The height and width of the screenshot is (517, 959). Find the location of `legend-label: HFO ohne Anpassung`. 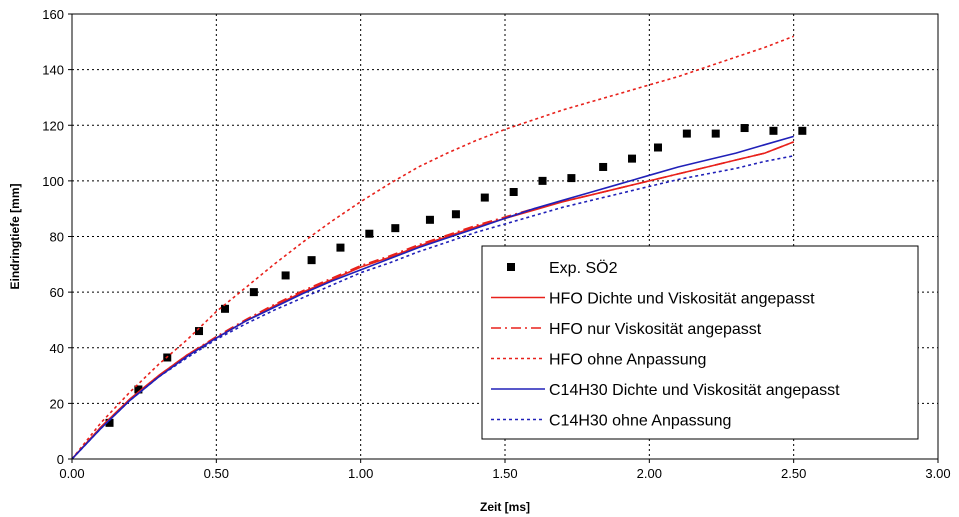

legend-label: HFO ohne Anpassung is located at coordinates (627, 360).